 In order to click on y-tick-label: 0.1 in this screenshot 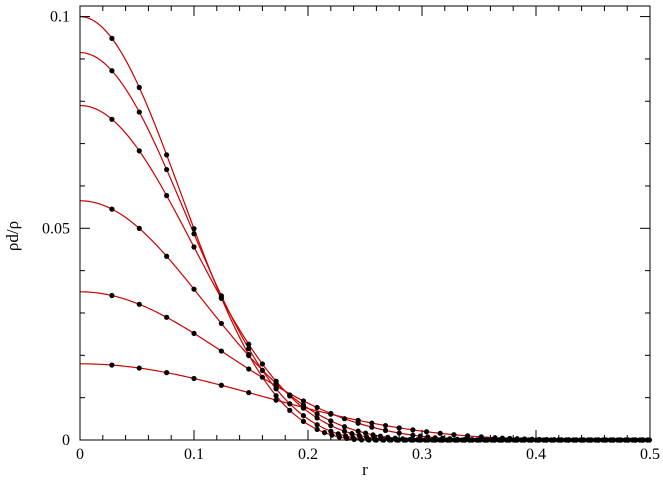, I will do `click(60, 17)`.